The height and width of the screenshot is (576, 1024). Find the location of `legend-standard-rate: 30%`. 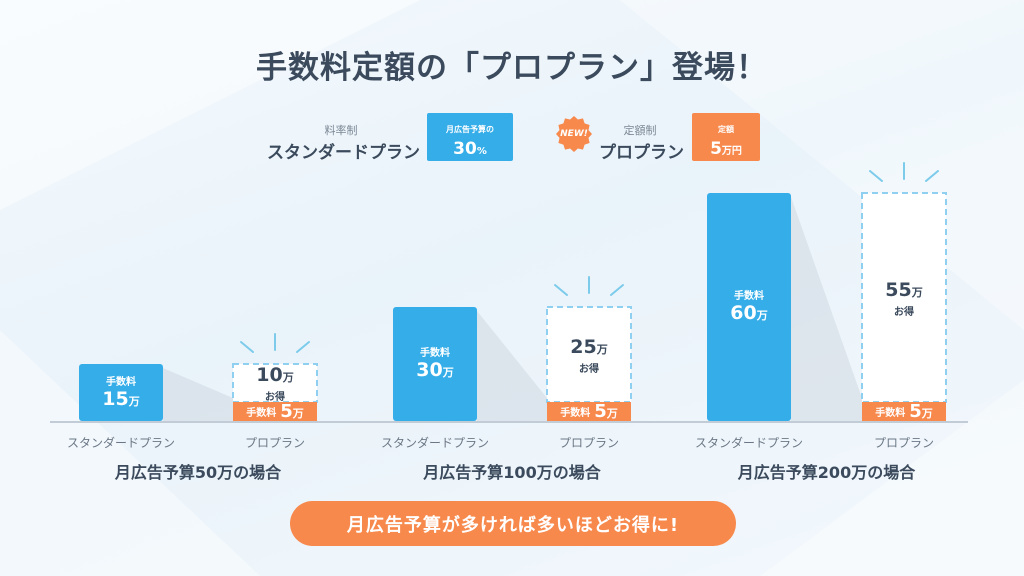

legend-standard-rate: 30% is located at coordinates (470, 149).